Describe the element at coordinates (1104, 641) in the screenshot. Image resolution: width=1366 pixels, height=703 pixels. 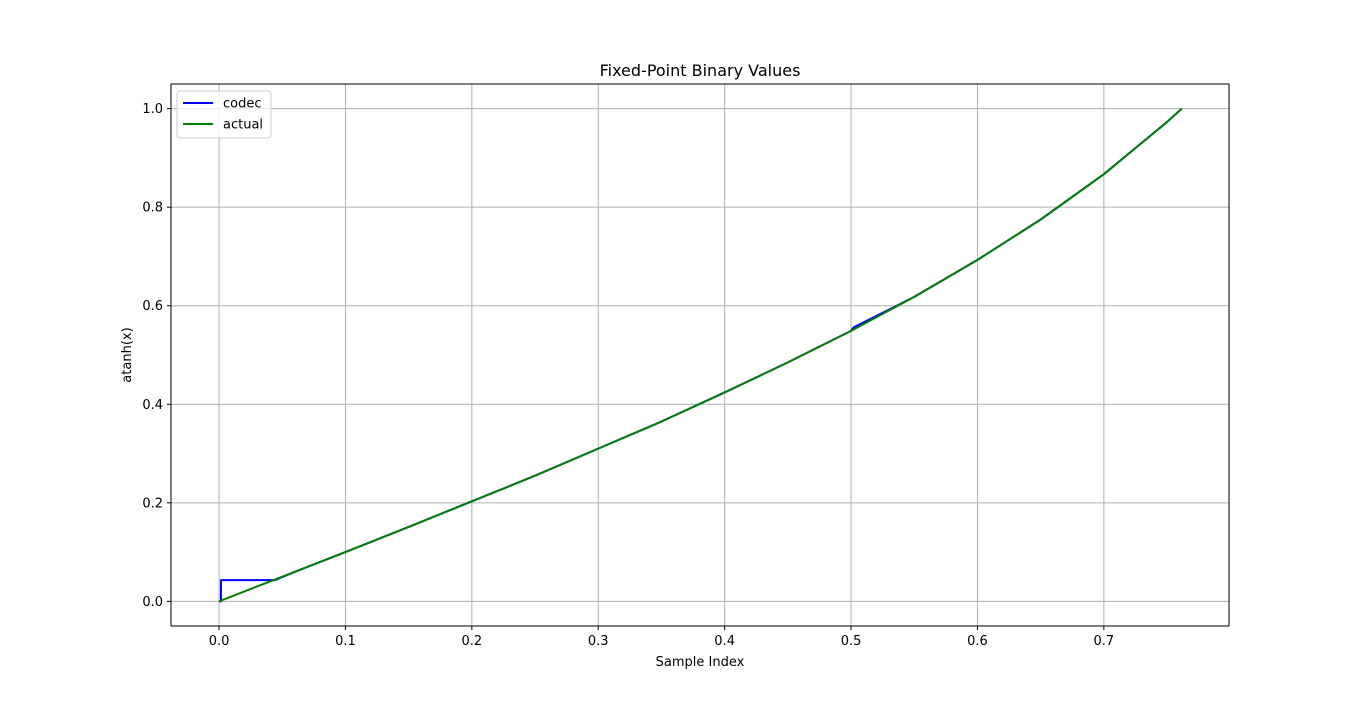
I see `x-tick-label: 0.7` at that location.